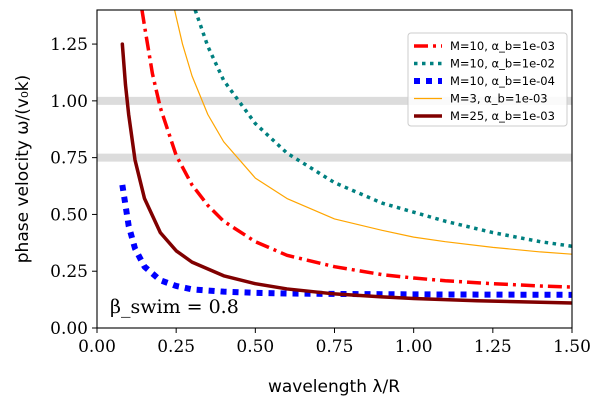  Describe the element at coordinates (334, 387) in the screenshot. I see `x-axis-label: wavelength λ/R` at that location.